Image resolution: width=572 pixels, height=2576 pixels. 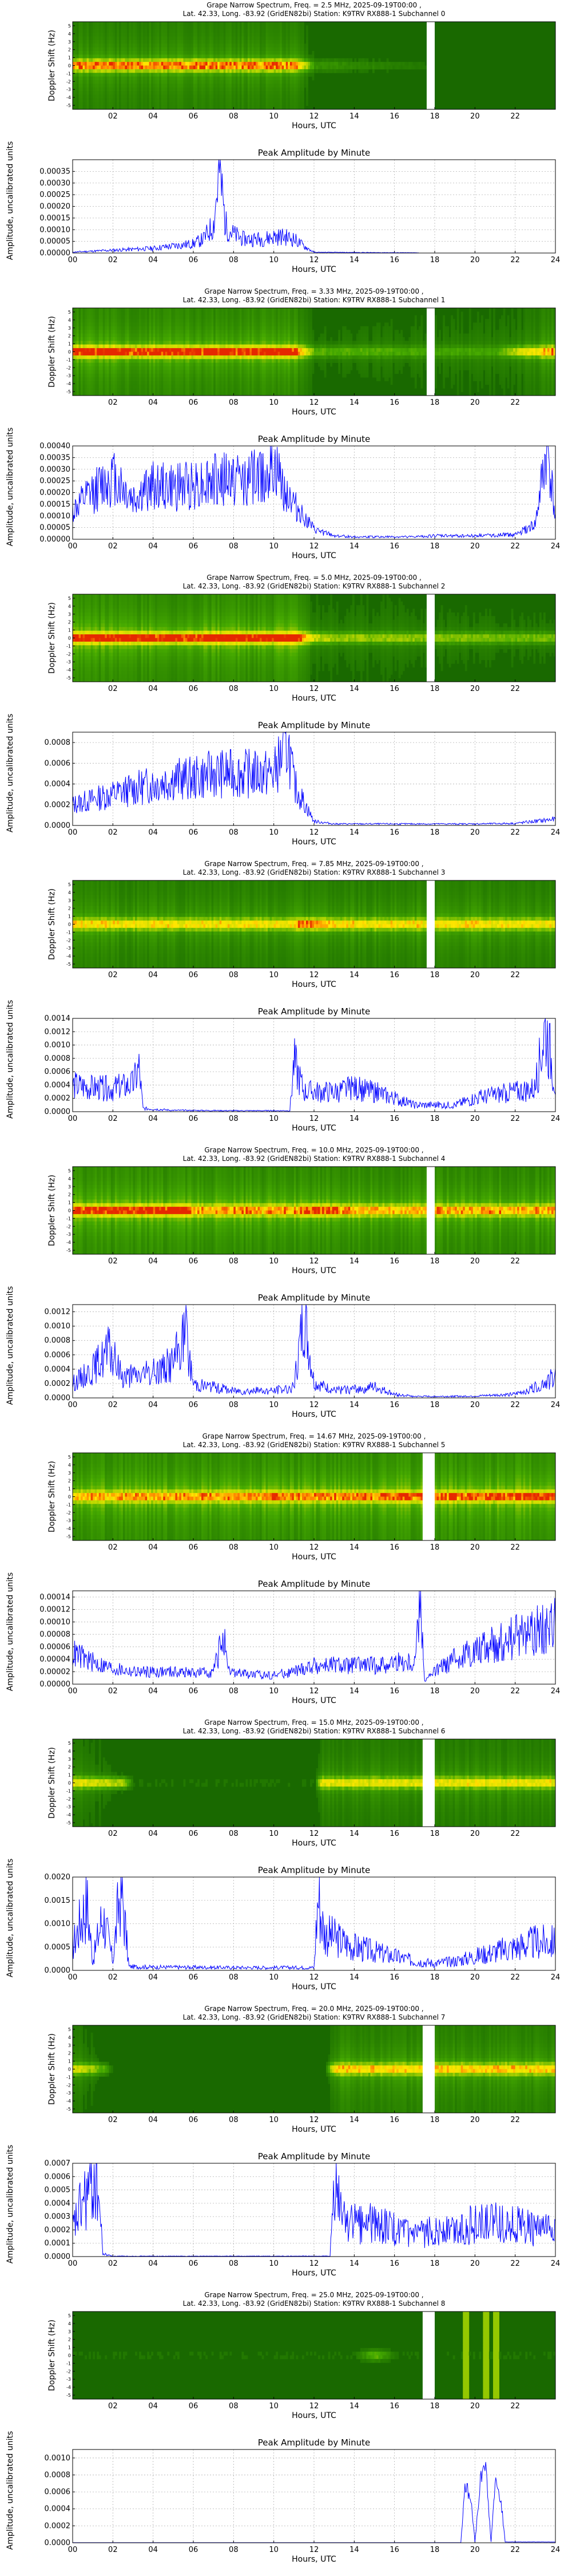 I want to click on amplitude-ytick: 0.00000, so click(x=54, y=1684).